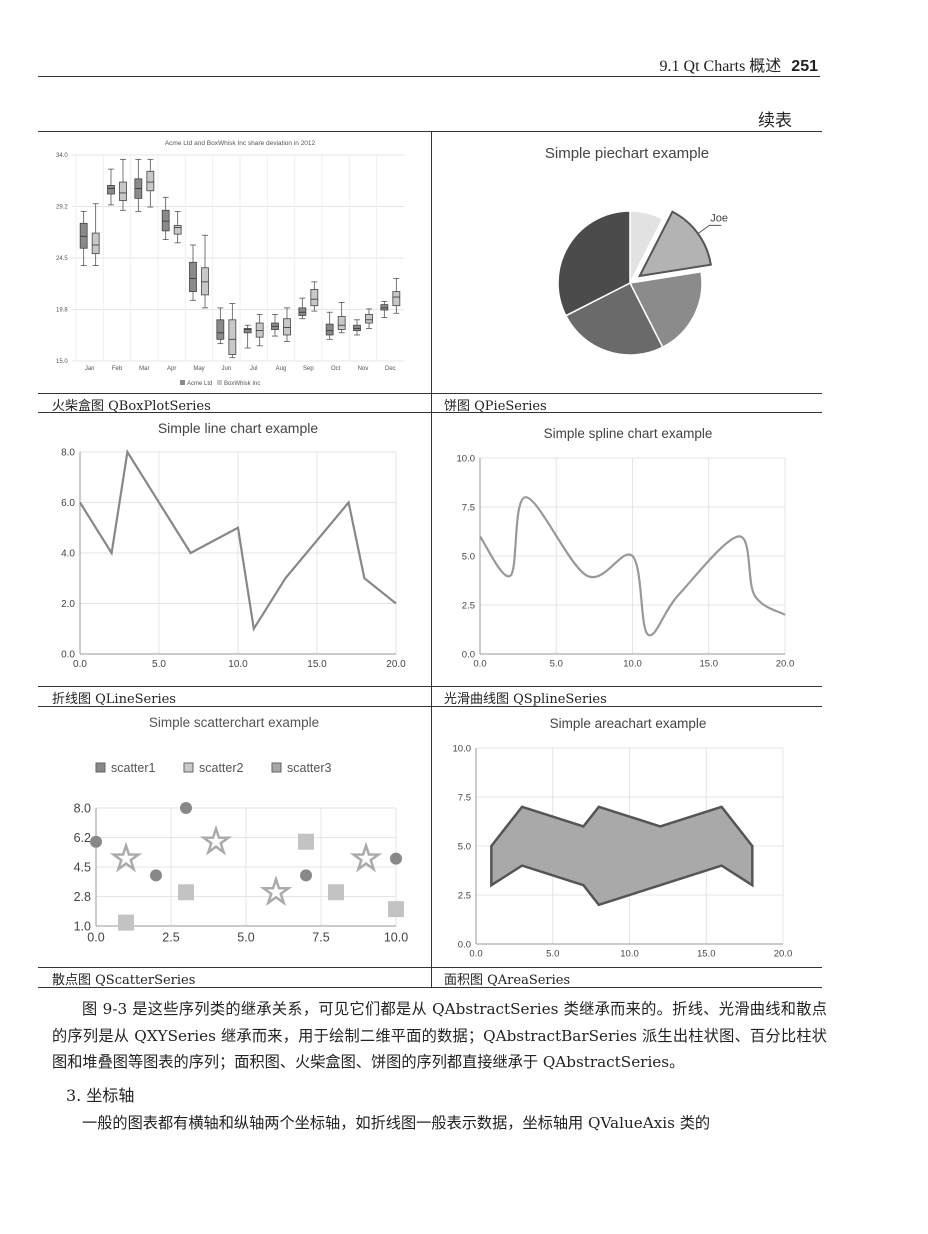 This screenshot has height=1234, width=928. What do you see at coordinates (525, 699) in the screenshot?
I see `caption-spline: 光滑曲线图 QSplineSeries` at bounding box center [525, 699].